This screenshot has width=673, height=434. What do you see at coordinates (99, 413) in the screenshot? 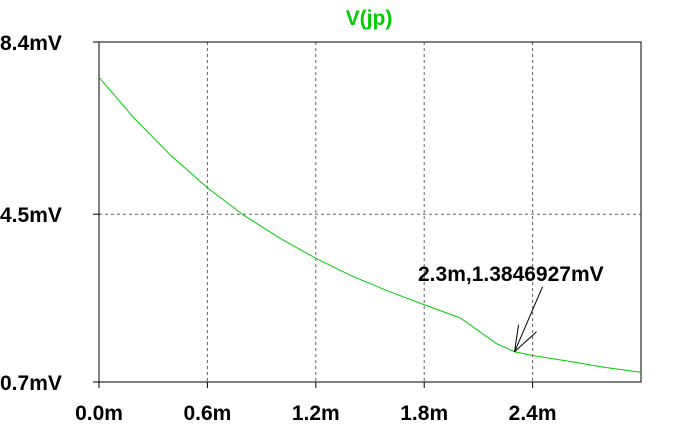
I see `x-tick-label: 0.0m` at bounding box center [99, 413].